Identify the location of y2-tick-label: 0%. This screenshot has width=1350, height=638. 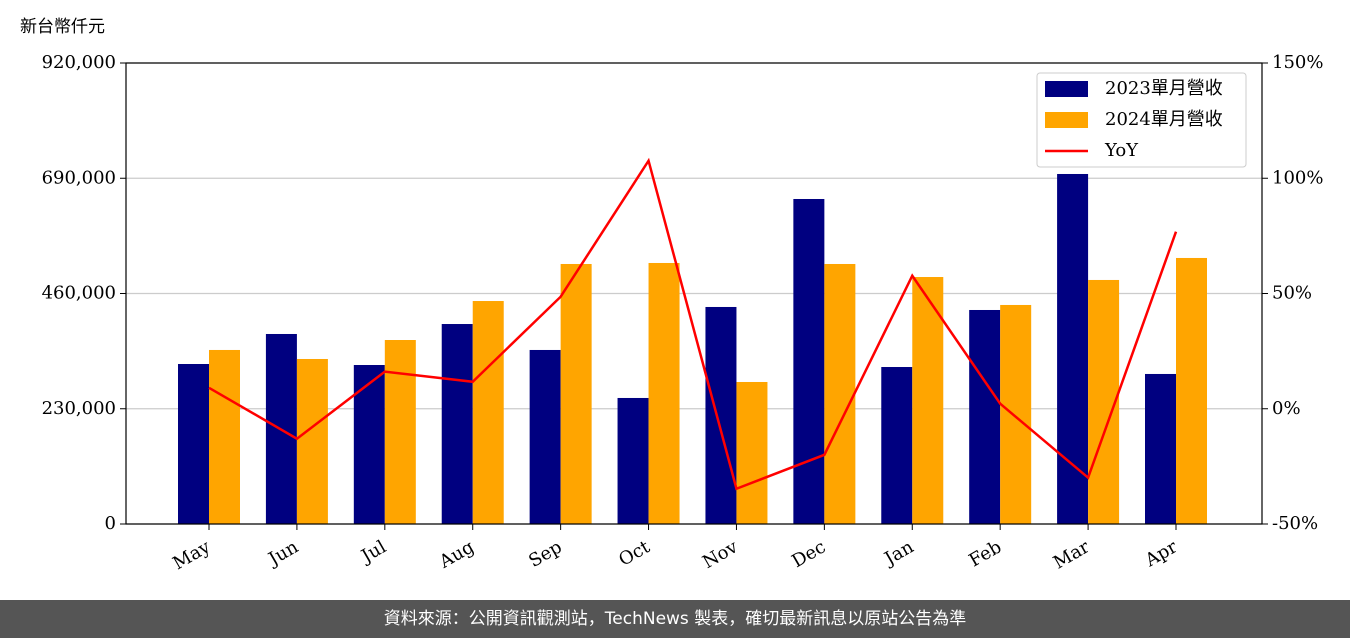
(1286, 408).